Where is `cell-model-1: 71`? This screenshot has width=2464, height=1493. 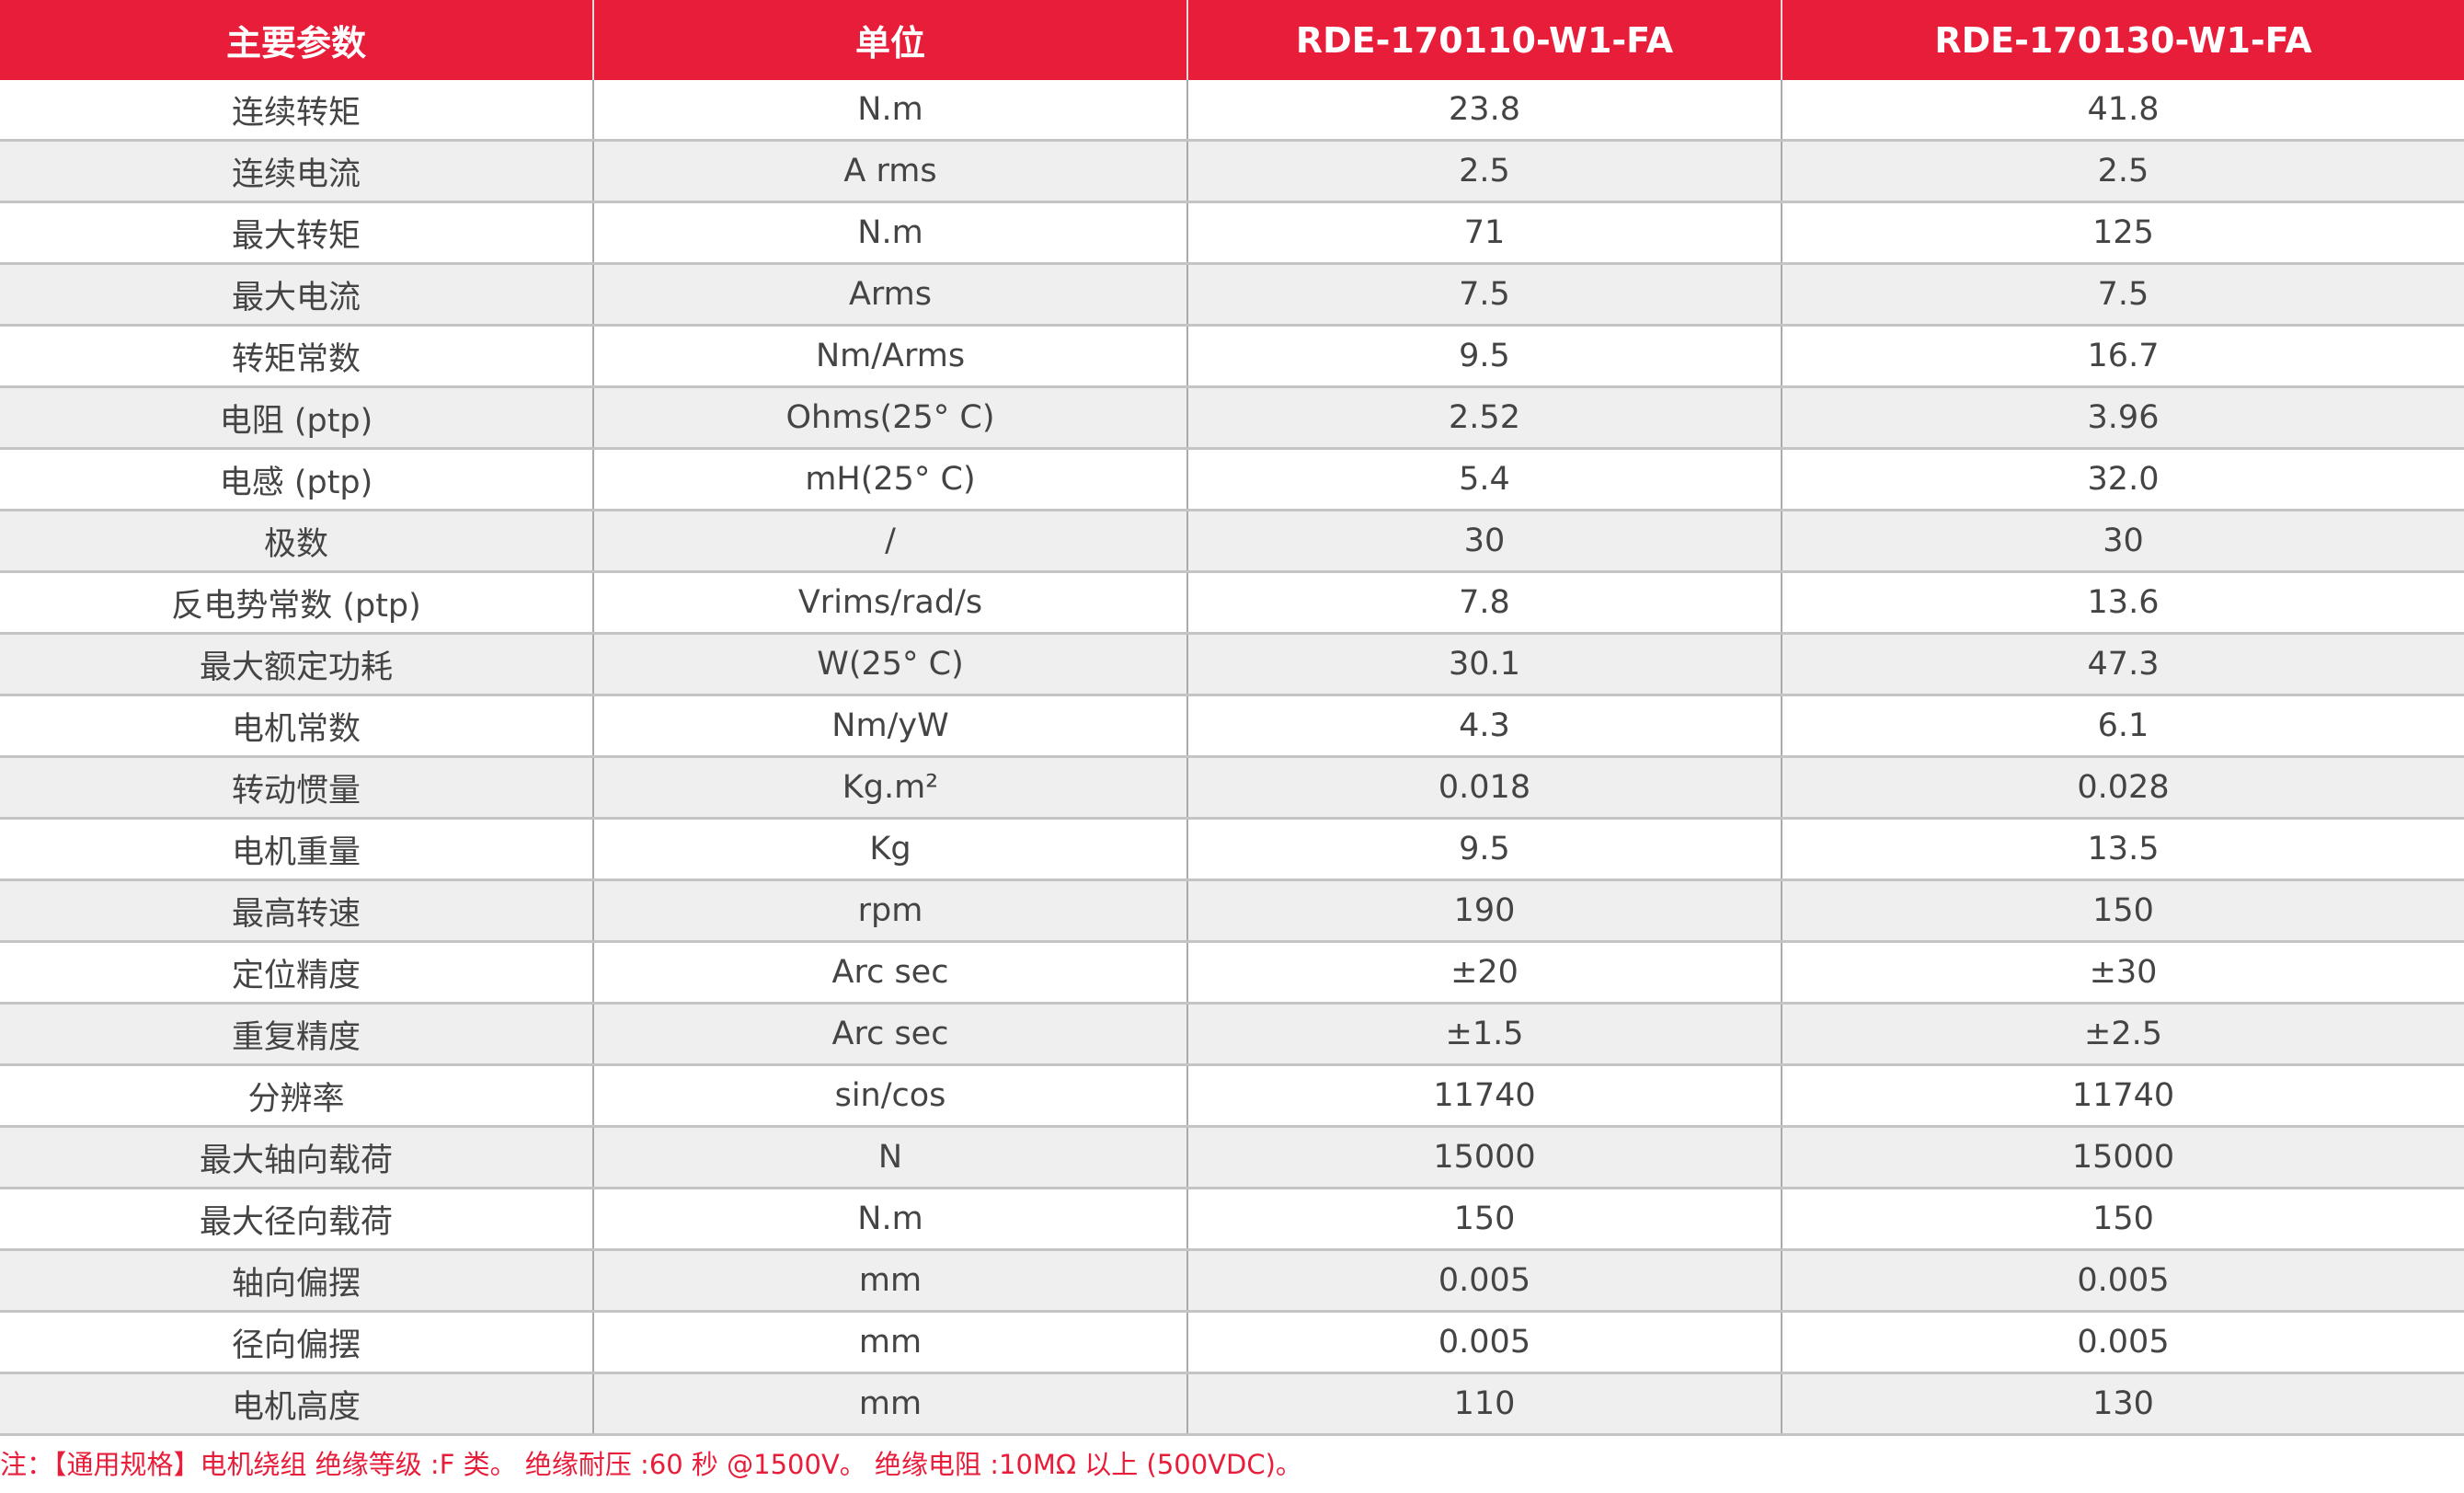
cell-model-1: 71 is located at coordinates (1484, 233).